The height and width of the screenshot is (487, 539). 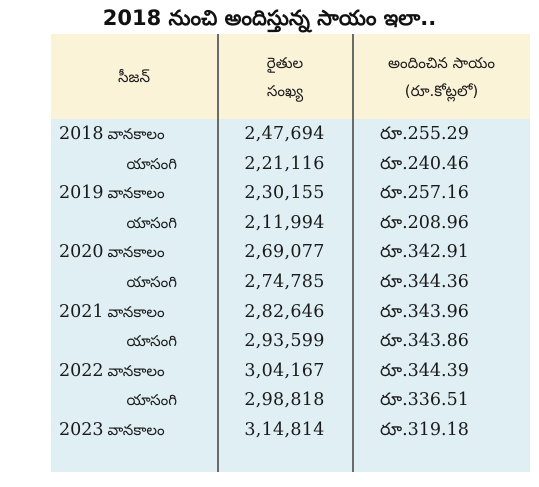 What do you see at coordinates (424, 134) in the screenshot?
I see `amount-value: రూ.255.29` at bounding box center [424, 134].